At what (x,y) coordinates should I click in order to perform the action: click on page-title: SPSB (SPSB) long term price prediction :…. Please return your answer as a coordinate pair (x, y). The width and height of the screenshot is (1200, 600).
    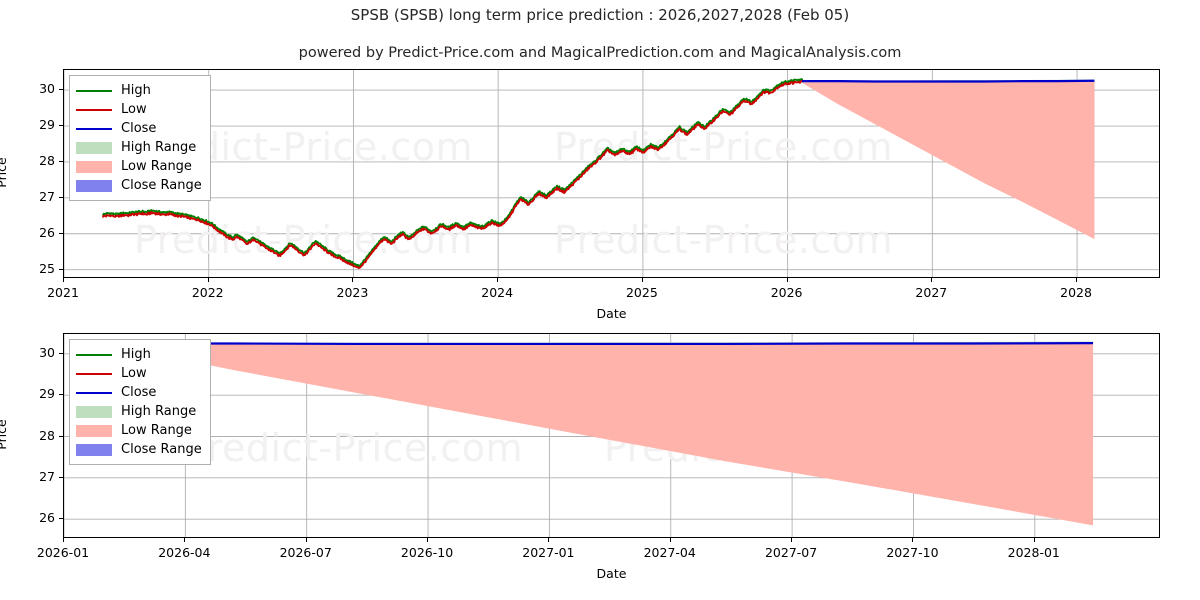
    Looking at the image, I should click on (600, 15).